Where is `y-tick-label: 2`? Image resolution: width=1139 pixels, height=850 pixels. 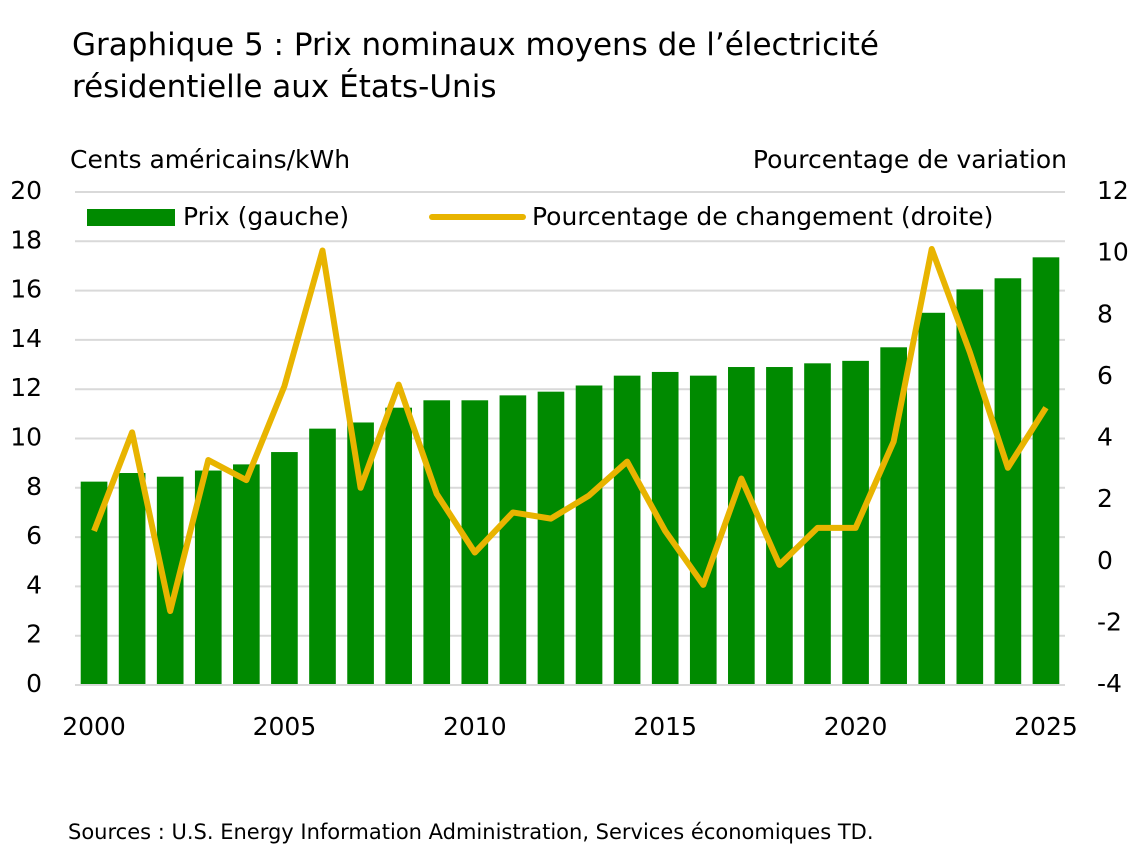 y-tick-label: 2 is located at coordinates (34, 634).